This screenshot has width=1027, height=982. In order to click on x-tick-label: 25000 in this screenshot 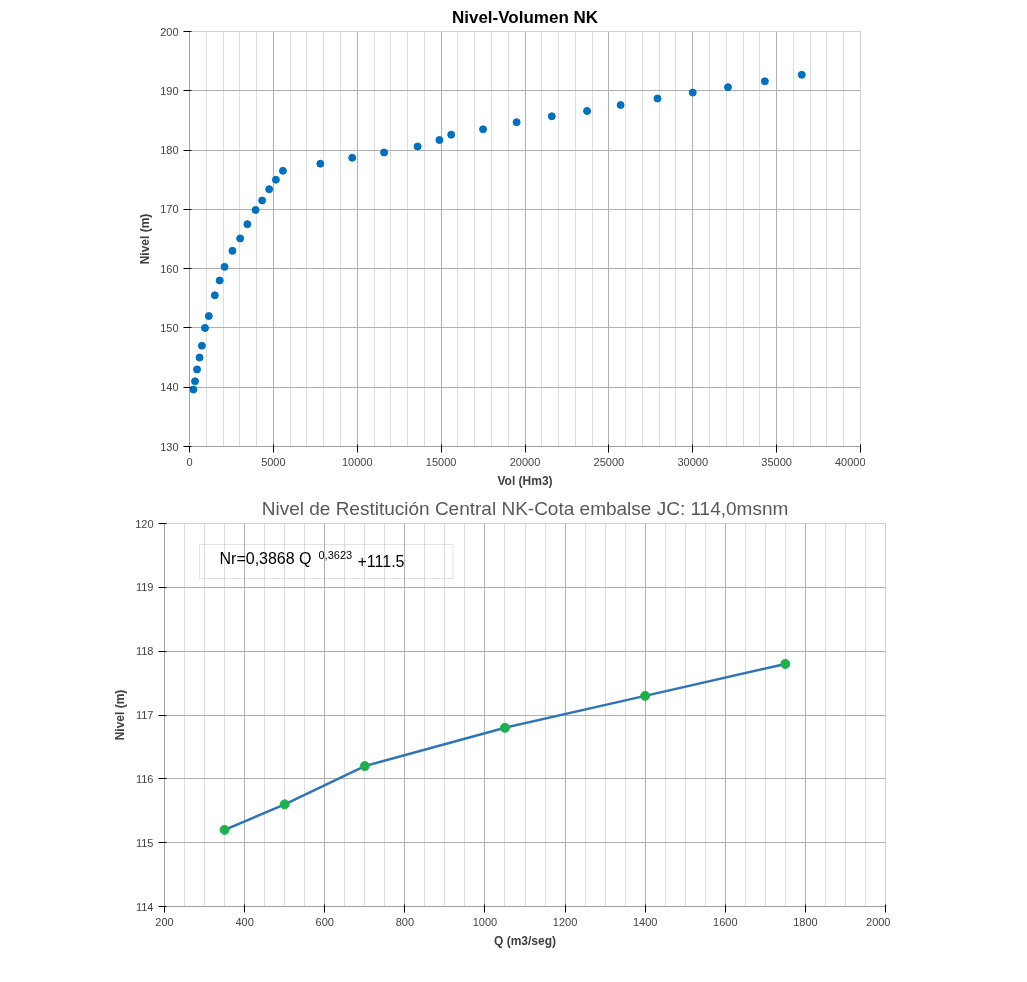, I will do `click(609, 461)`.